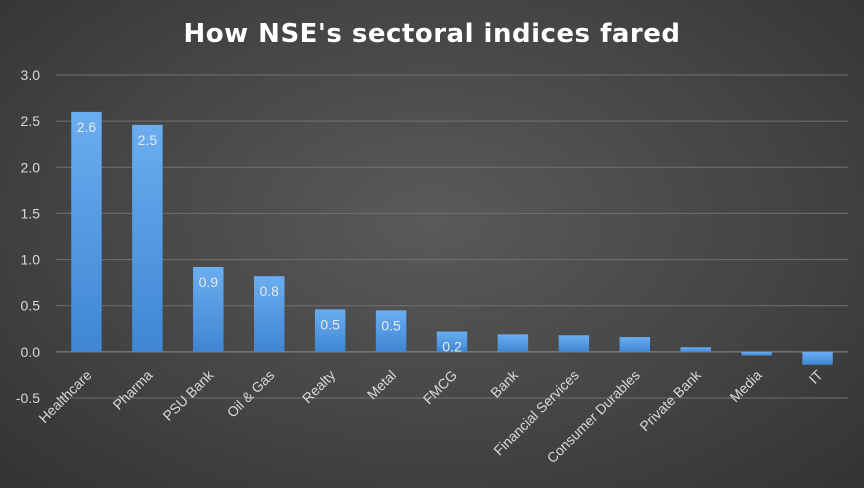  I want to click on x-category-label: Private Bank, so click(670, 400).